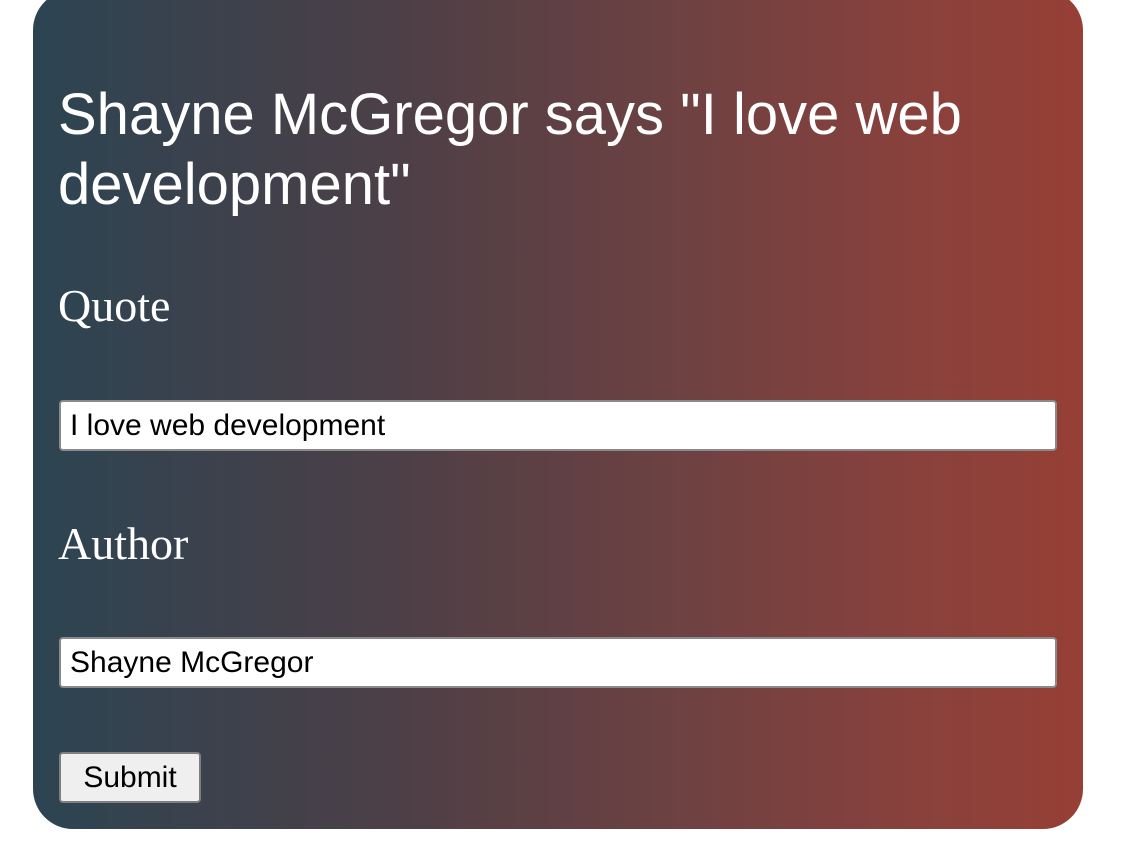 This screenshot has height=844, width=1122. Describe the element at coordinates (130, 777) in the screenshot. I see `submit-button: Submit` at that location.